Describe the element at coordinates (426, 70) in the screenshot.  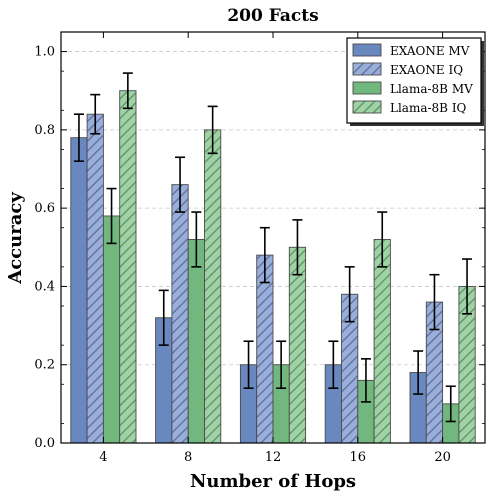
I see `legend-label-1: EXAONE IQ` at that location.